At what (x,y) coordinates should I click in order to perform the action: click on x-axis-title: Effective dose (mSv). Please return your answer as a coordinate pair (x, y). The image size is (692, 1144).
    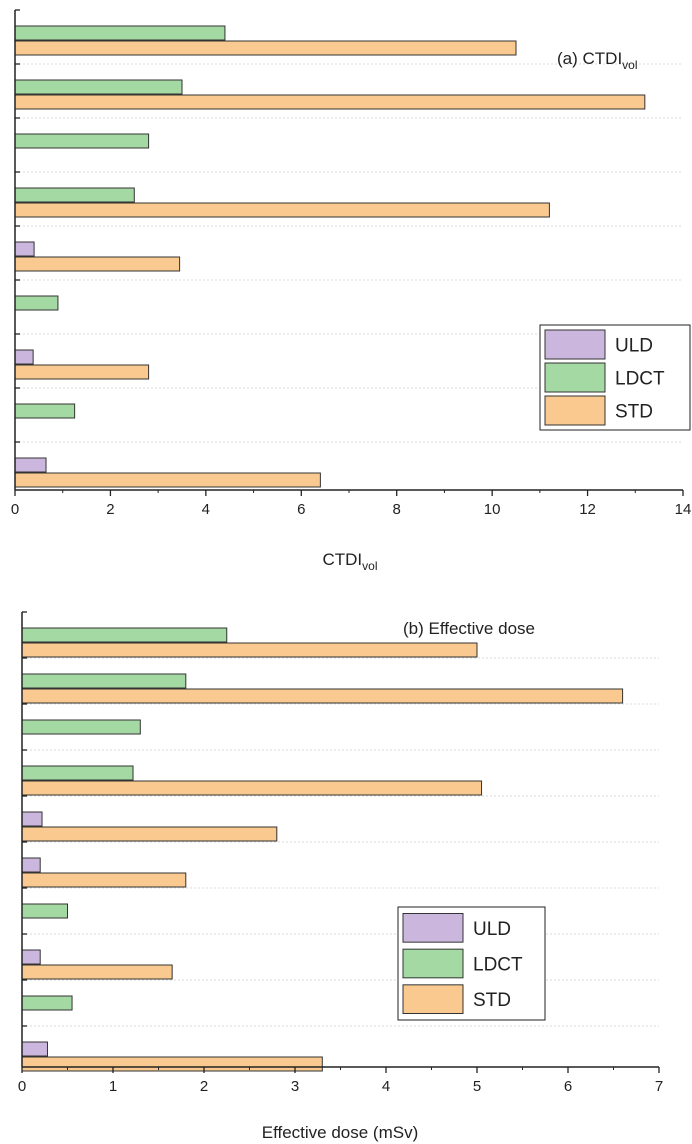
    Looking at the image, I should click on (340, 1132).